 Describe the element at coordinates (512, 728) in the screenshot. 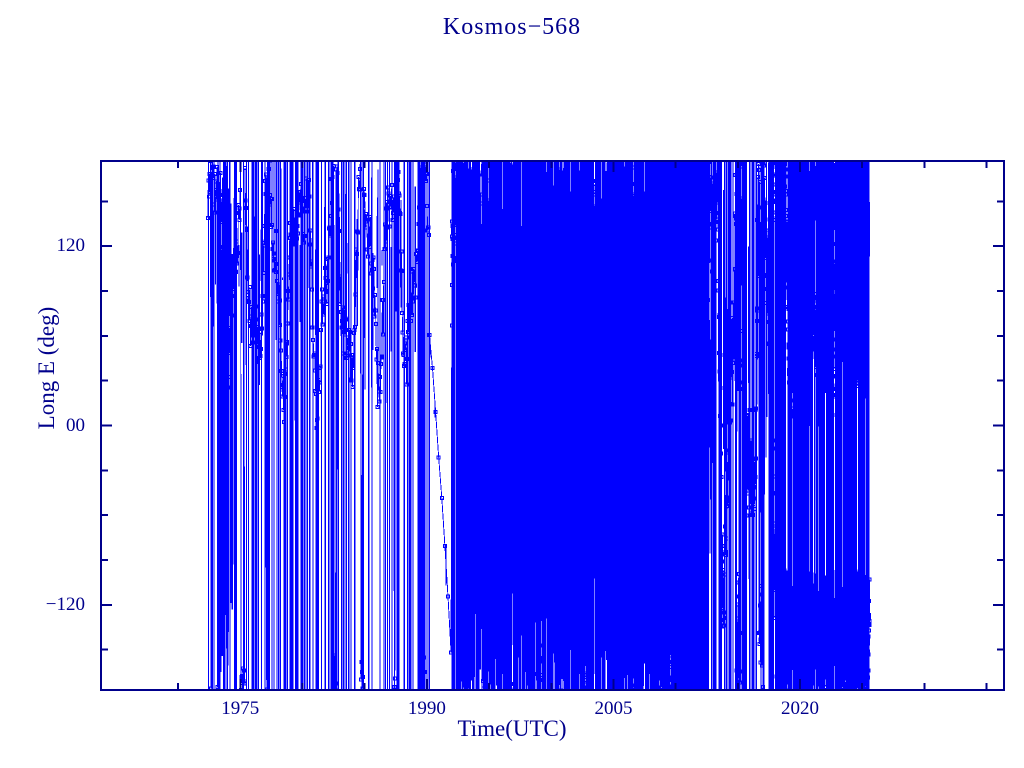

I see `x-axis-label: Time(UTC)` at that location.